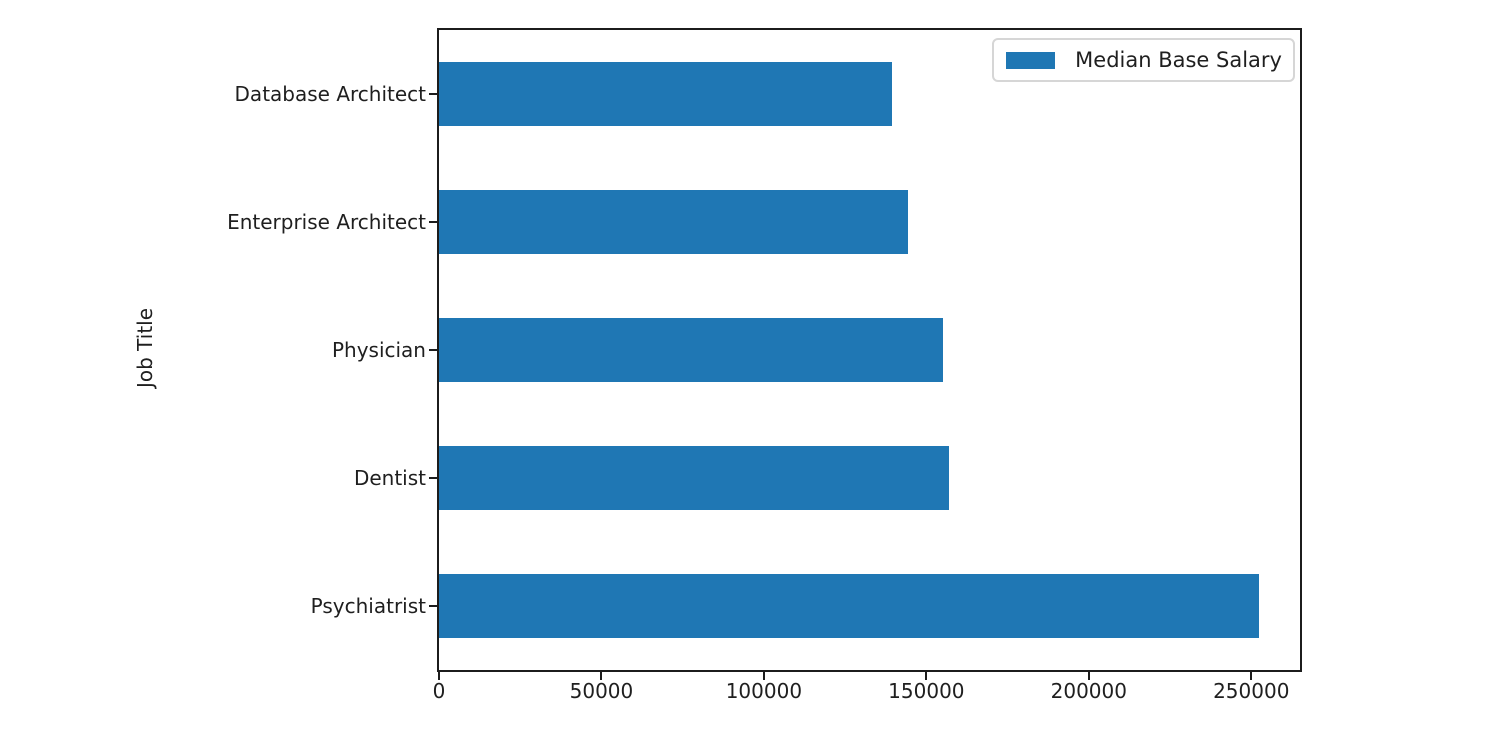  What do you see at coordinates (674, 222) in the screenshot?
I see `bar-enterprise-architect` at bounding box center [674, 222].